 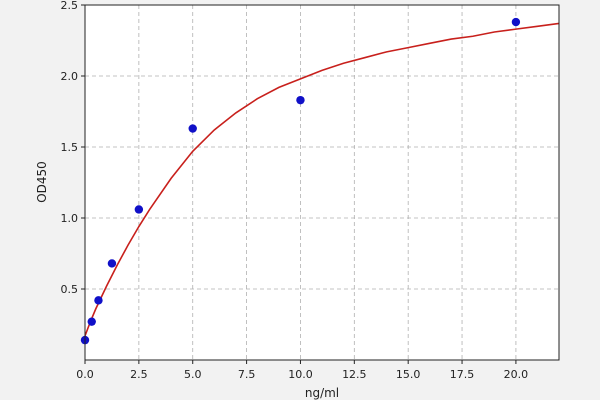 What do you see at coordinates (408, 374) in the screenshot?
I see `x-tick-label: 15.0` at bounding box center [408, 374].